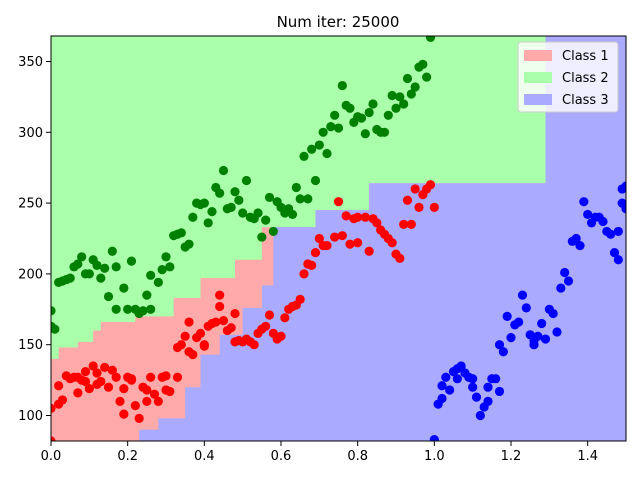 This screenshot has height=480, width=640. What do you see at coordinates (434, 456) in the screenshot?
I see `x-tick-label: 1.0` at bounding box center [434, 456].